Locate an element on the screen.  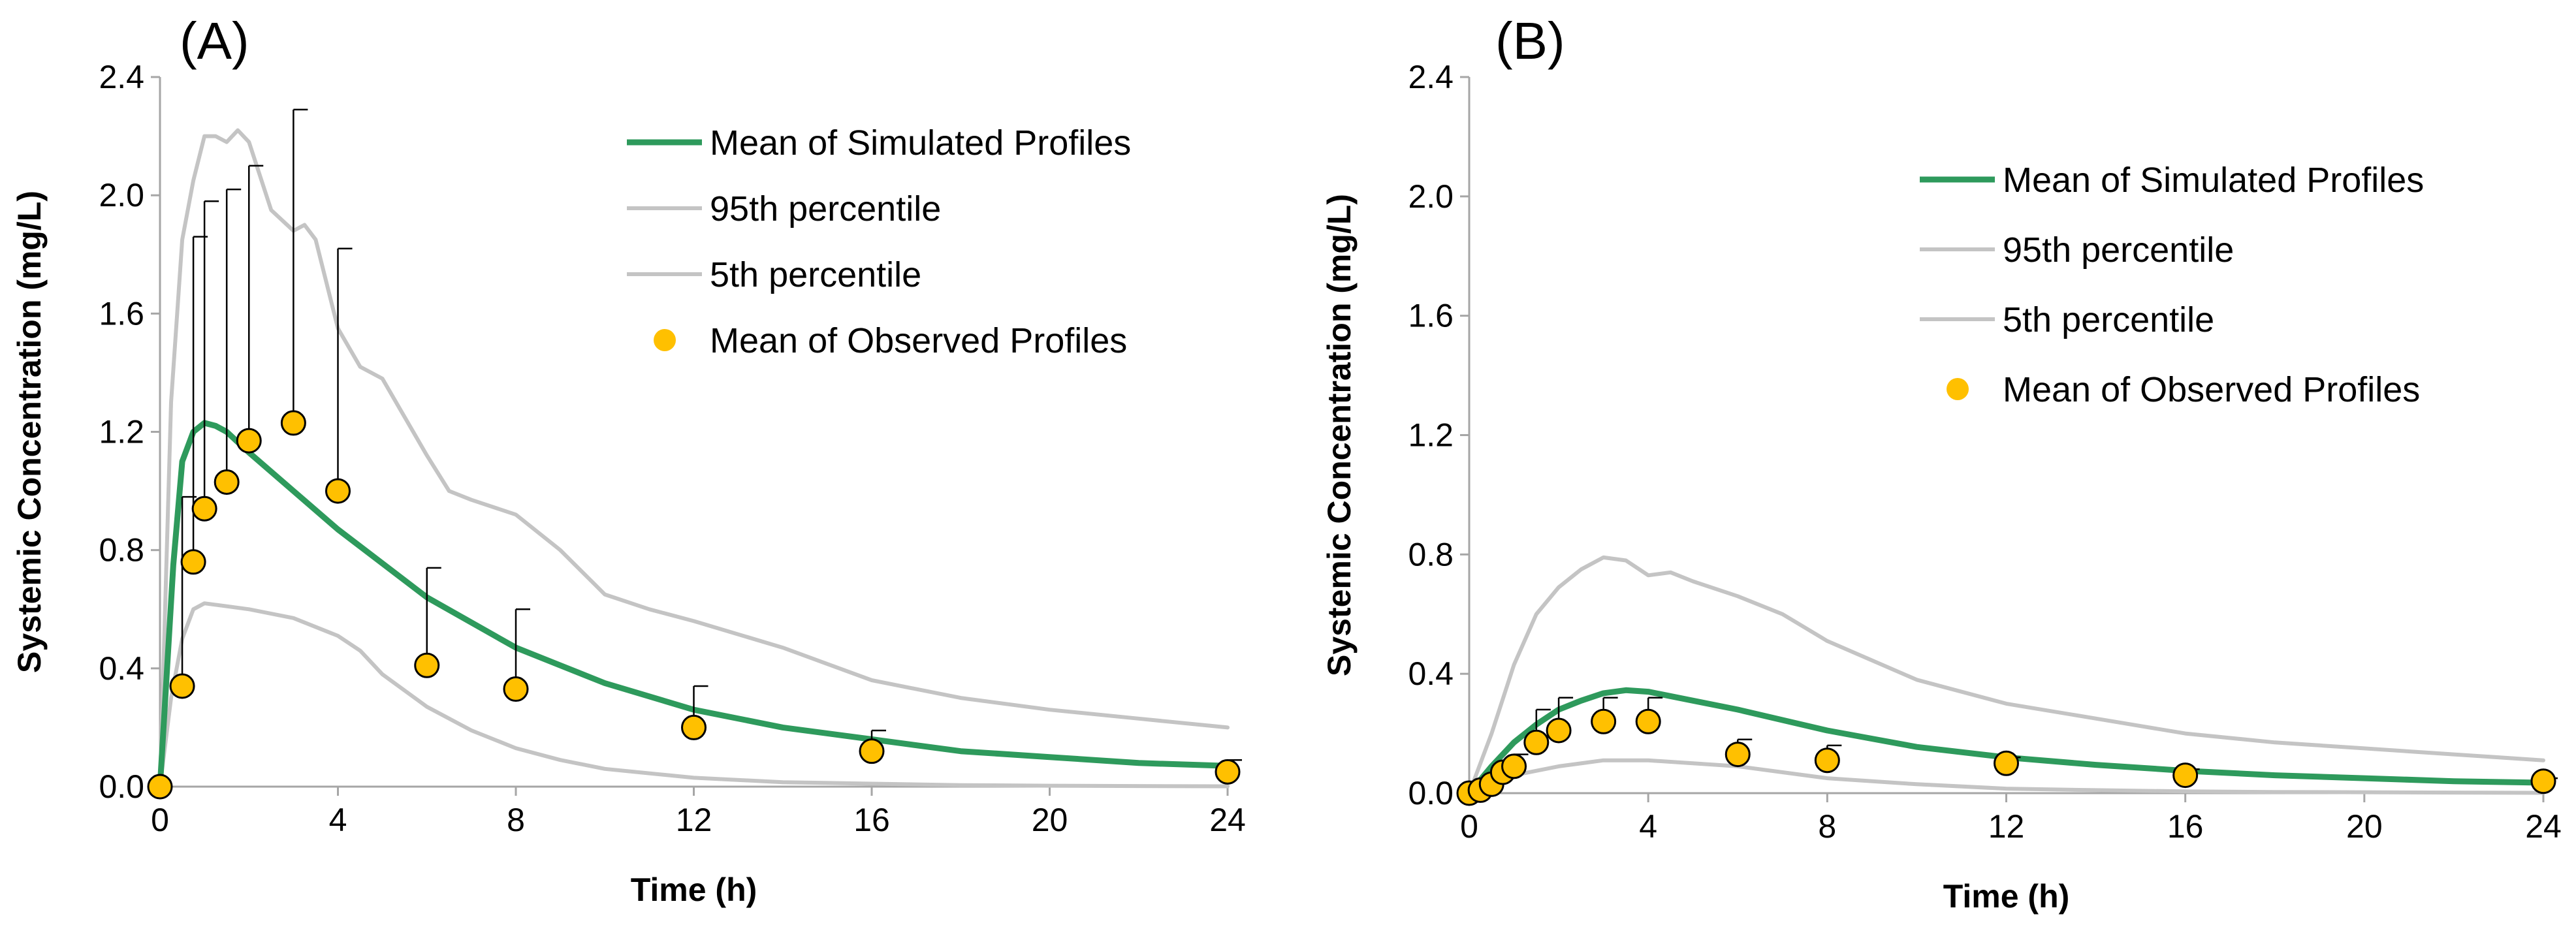
panel-label: (A) is located at coordinates (214, 41).